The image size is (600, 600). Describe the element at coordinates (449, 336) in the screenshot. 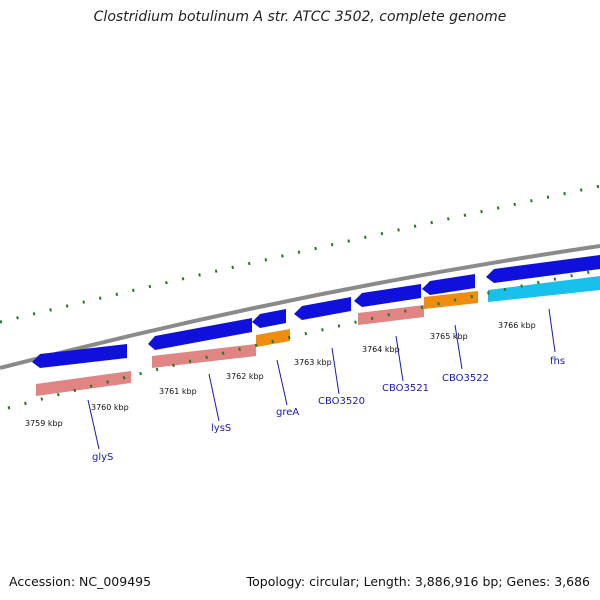

I see `position-label: 3765 kbp` at that location.